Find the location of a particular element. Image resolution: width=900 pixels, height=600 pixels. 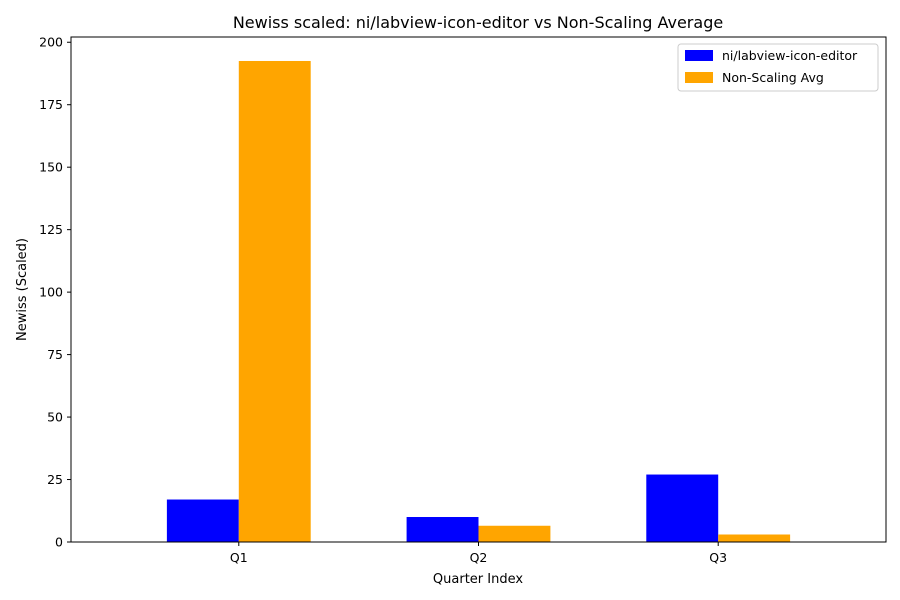

bar-series-2-q2 is located at coordinates (514, 533).